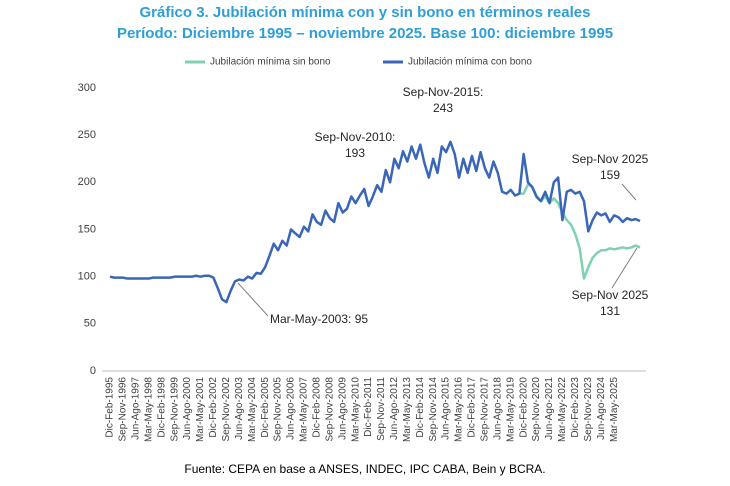  What do you see at coordinates (291, 408) in the screenshot?
I see `x-tick-label: Jun-Ago-2006` at bounding box center [291, 408].